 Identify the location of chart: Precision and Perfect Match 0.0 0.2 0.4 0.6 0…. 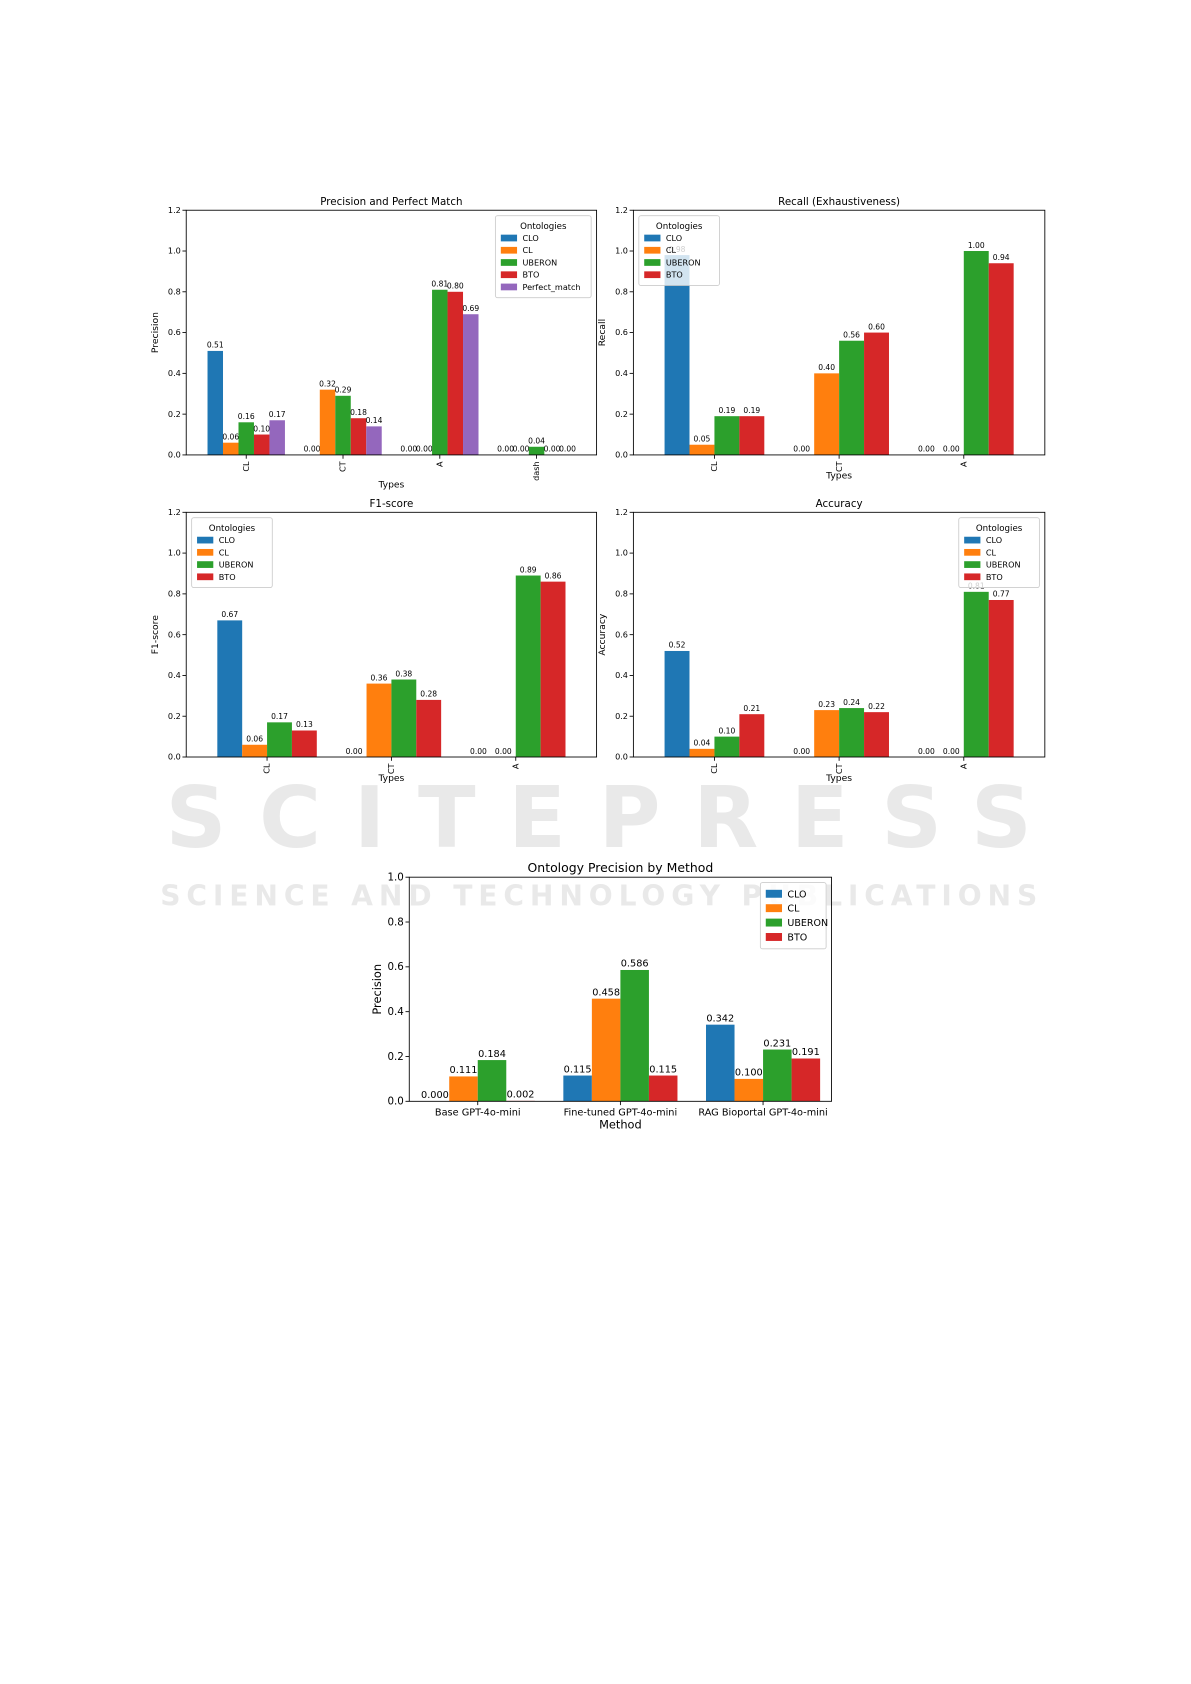
(374, 343).